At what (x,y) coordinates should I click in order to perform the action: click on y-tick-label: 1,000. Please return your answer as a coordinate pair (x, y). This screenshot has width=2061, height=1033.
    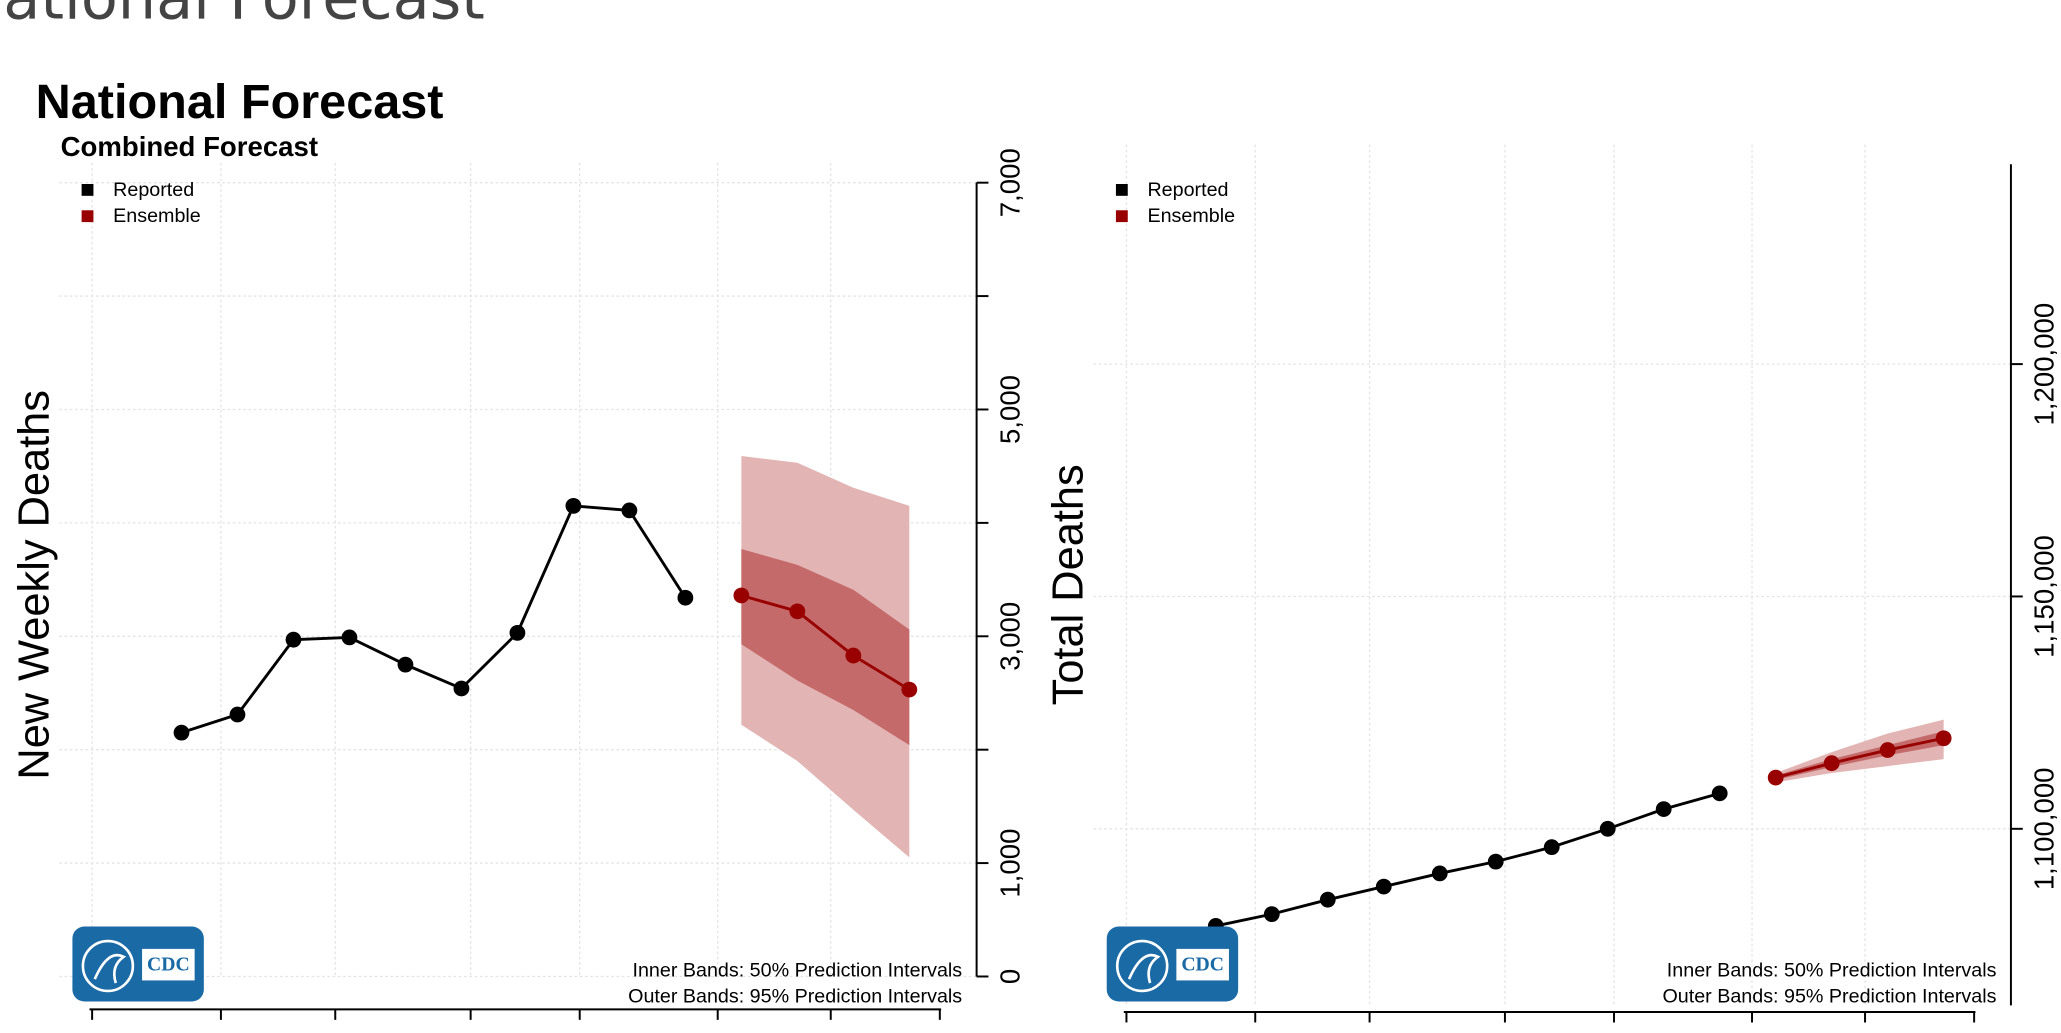
    Looking at the image, I should click on (1009, 863).